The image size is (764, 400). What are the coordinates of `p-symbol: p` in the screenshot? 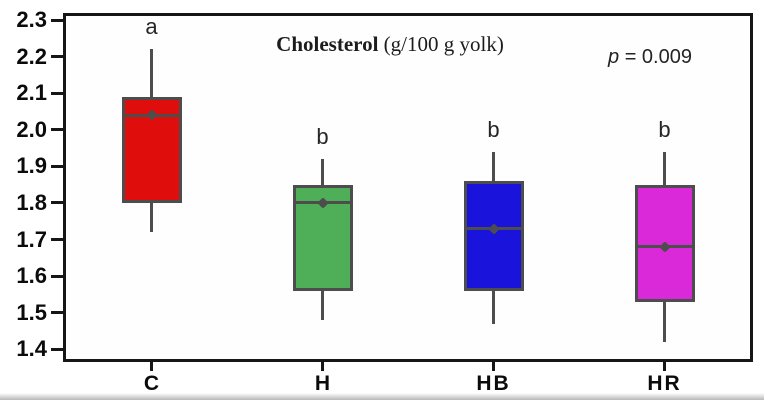 It's located at (614, 57).